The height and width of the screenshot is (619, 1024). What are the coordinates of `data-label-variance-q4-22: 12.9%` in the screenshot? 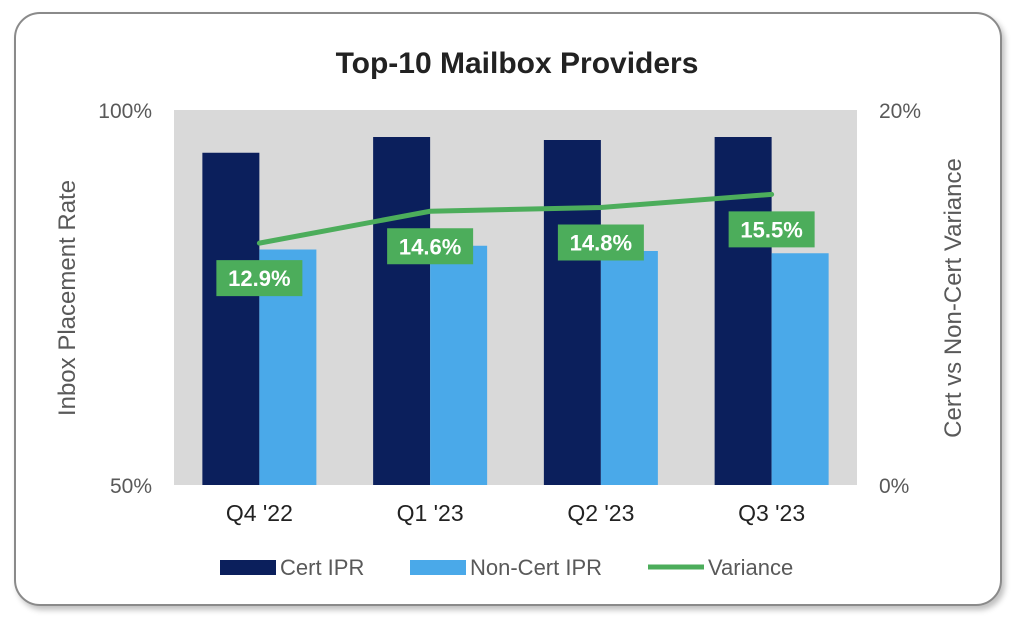 It's located at (259, 278).